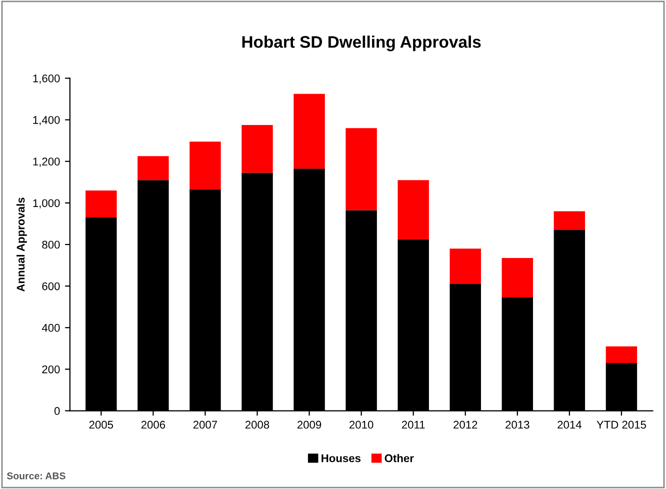 Image resolution: width=666 pixels, height=489 pixels. What do you see at coordinates (51, 244) in the screenshot?
I see `y-tick-label: 800` at bounding box center [51, 244].